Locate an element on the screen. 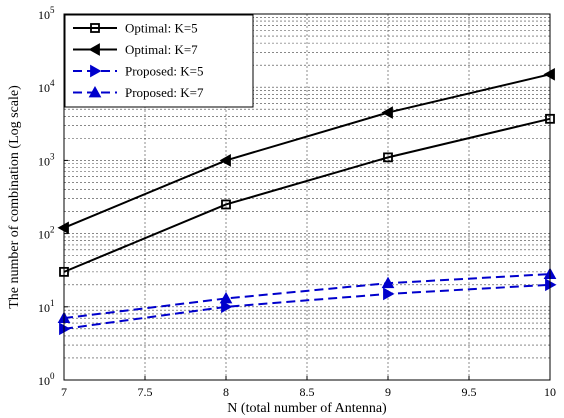 This screenshot has width=564, height=418. x-tick-label: 8 is located at coordinates (226, 392).